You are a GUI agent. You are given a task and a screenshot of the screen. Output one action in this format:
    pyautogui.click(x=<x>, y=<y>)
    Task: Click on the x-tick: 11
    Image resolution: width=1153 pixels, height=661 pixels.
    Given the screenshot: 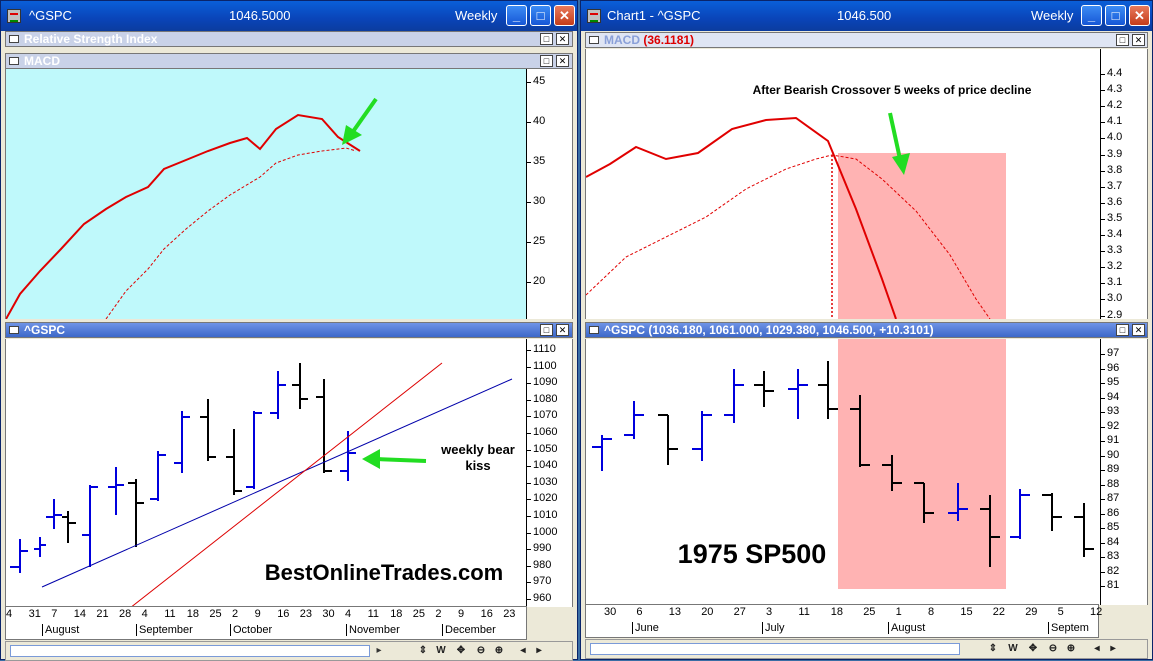 What is the action you would take?
    pyautogui.click(x=804, y=612)
    